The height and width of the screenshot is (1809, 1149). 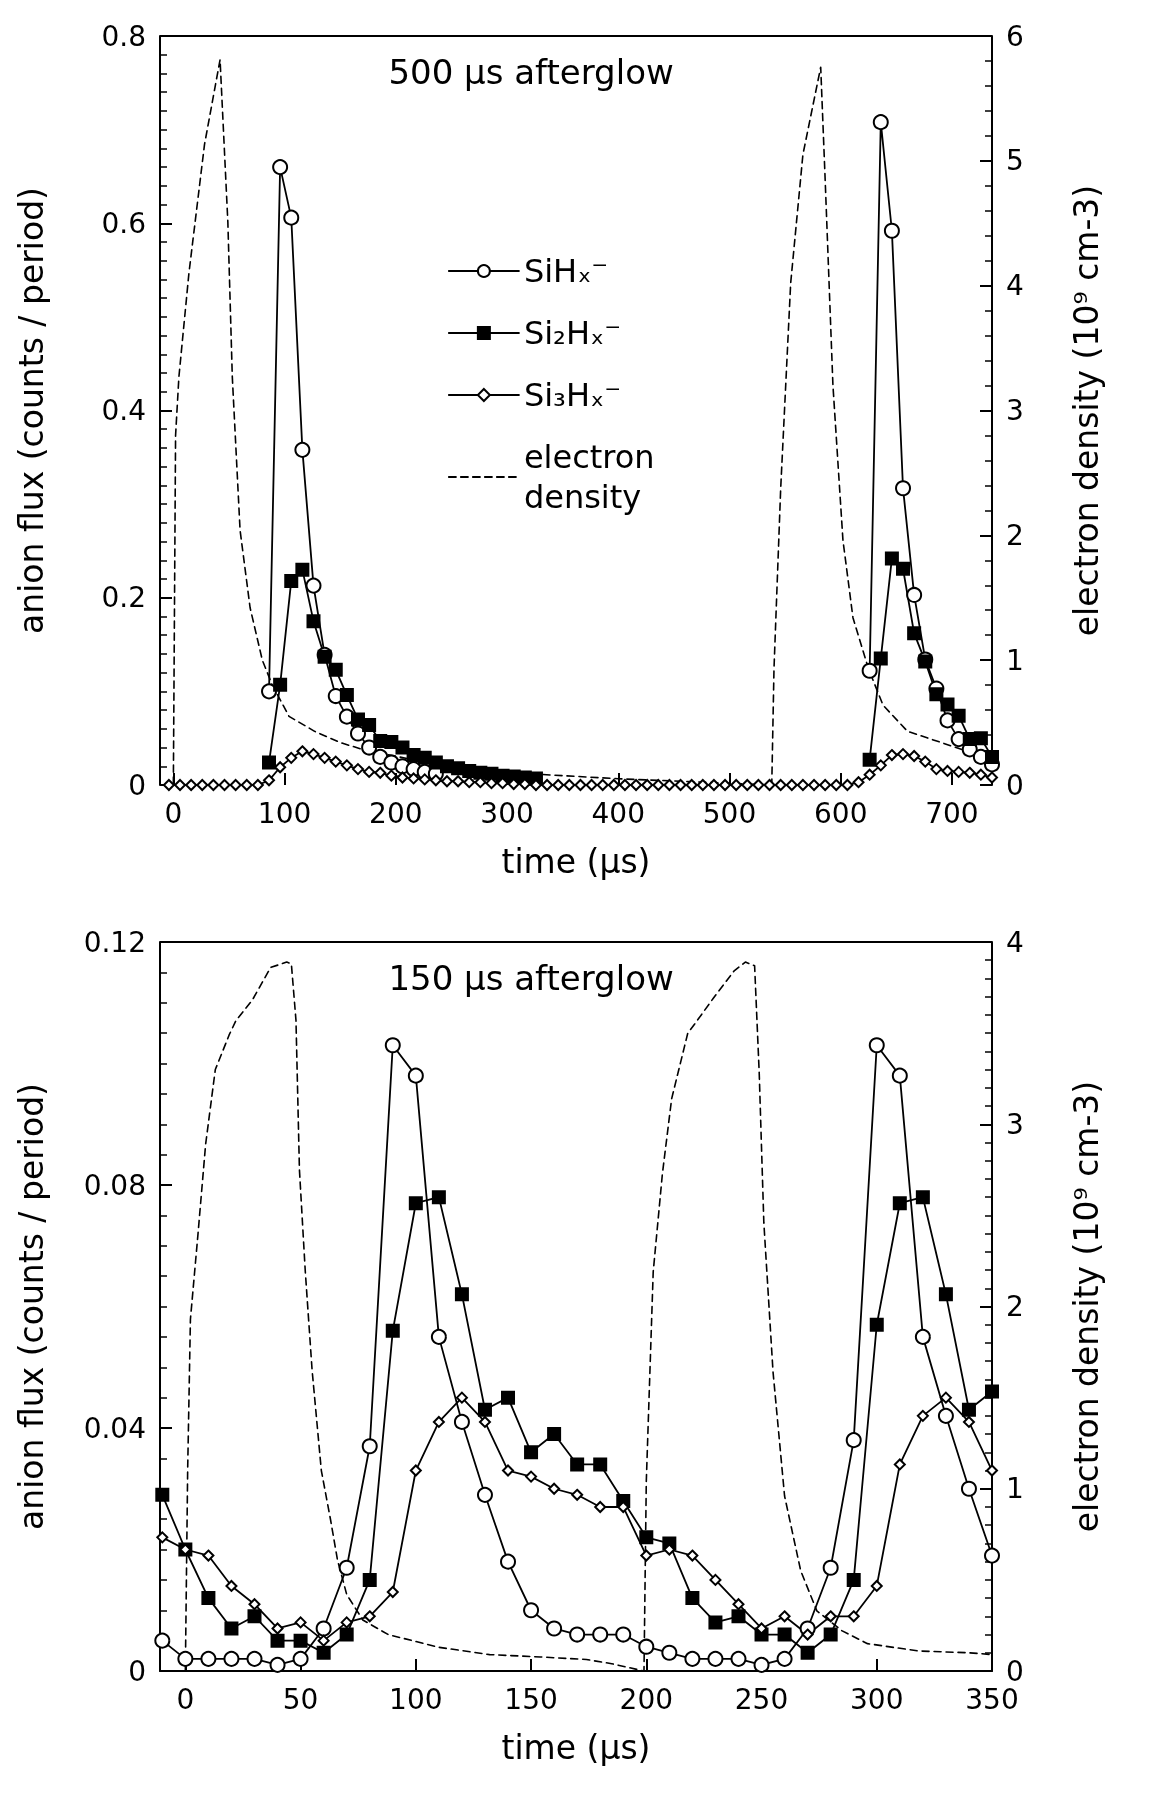 I want to click on y2-tick-label: 0, so click(x=1015, y=785).